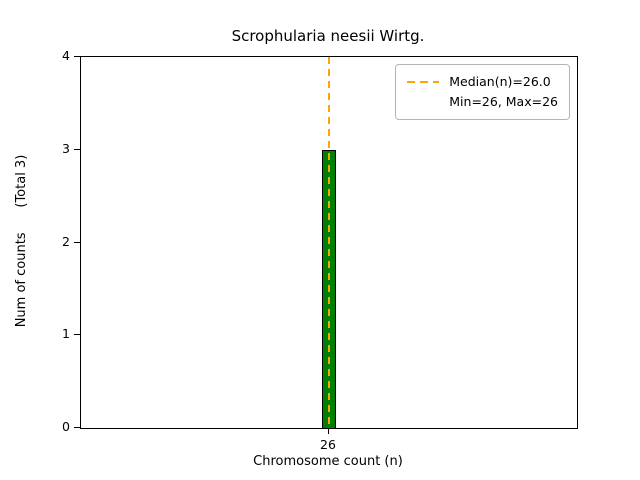 This screenshot has width=640, height=480. I want to click on y-tick-label: 2, so click(66, 241).